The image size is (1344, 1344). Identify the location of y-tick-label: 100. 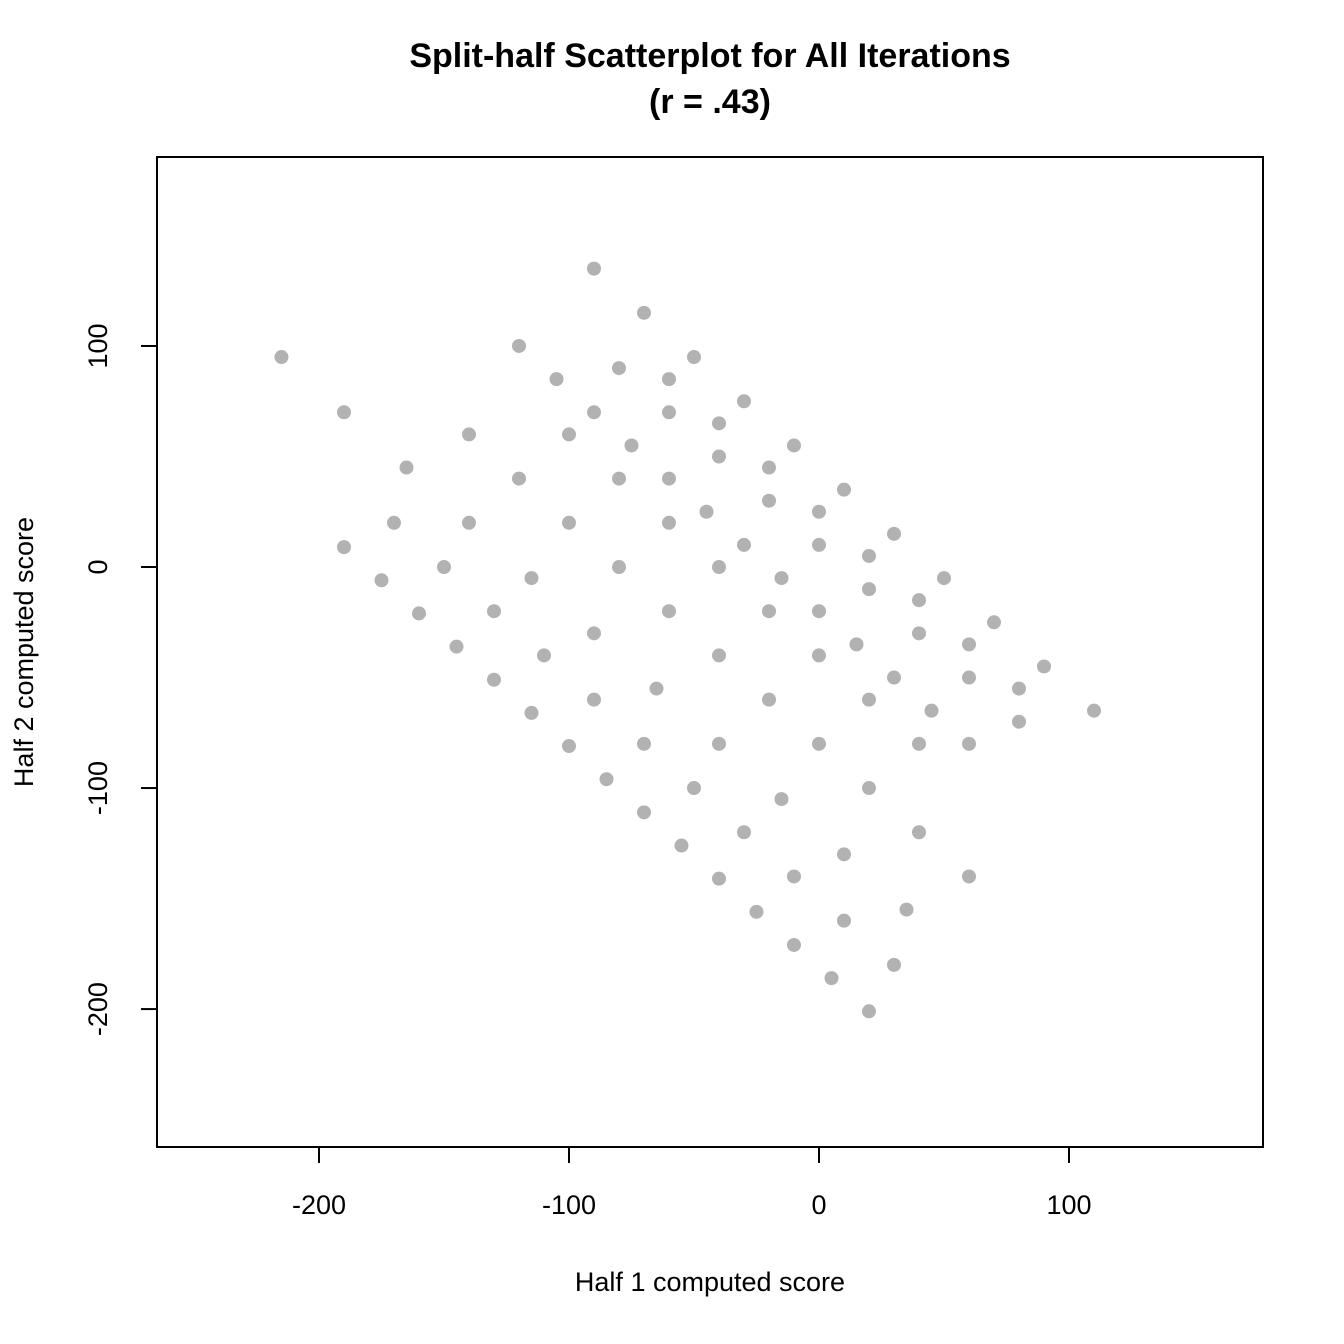
(98, 345).